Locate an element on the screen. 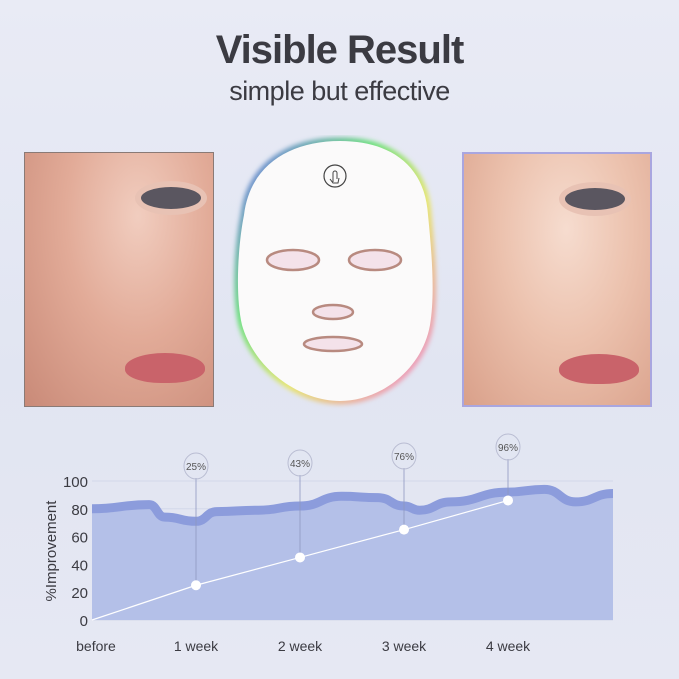 Image resolution: width=679 pixels, height=679 pixels. data-label: 43% is located at coordinates (300, 464).